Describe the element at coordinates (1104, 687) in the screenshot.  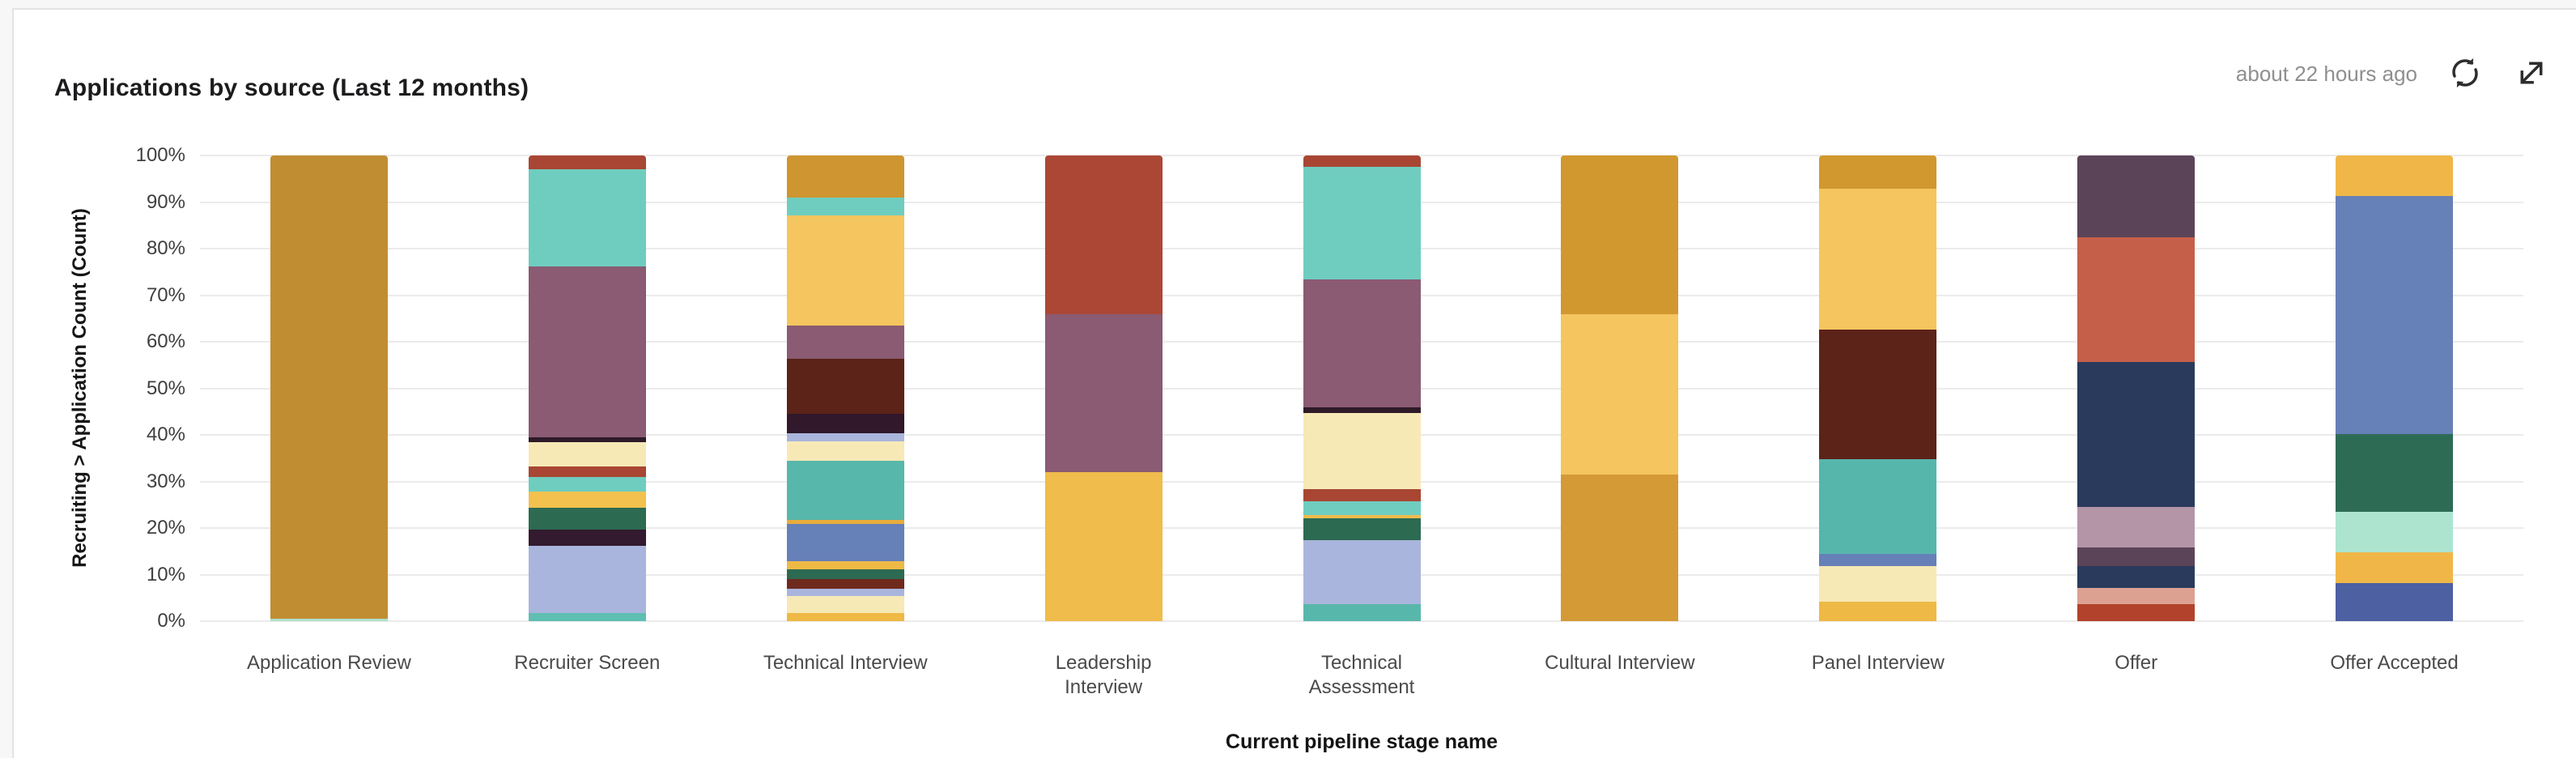
I see `x-tick-label-line: Interview` at that location.